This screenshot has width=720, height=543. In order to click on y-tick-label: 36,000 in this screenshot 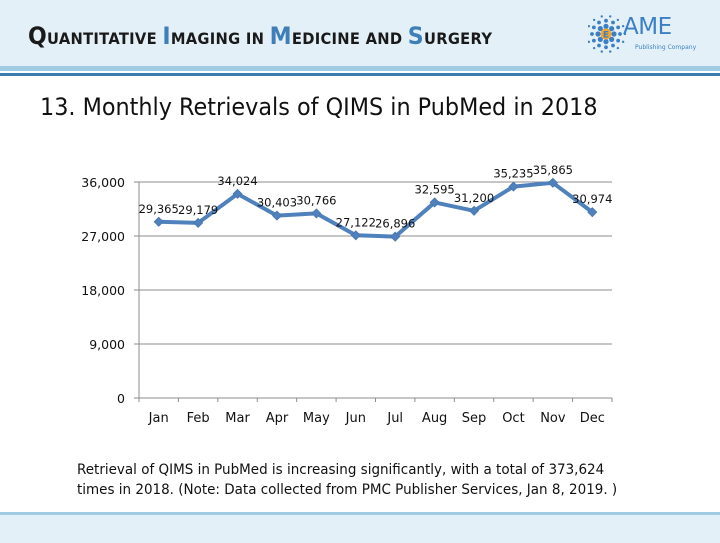, I will do `click(103, 182)`.